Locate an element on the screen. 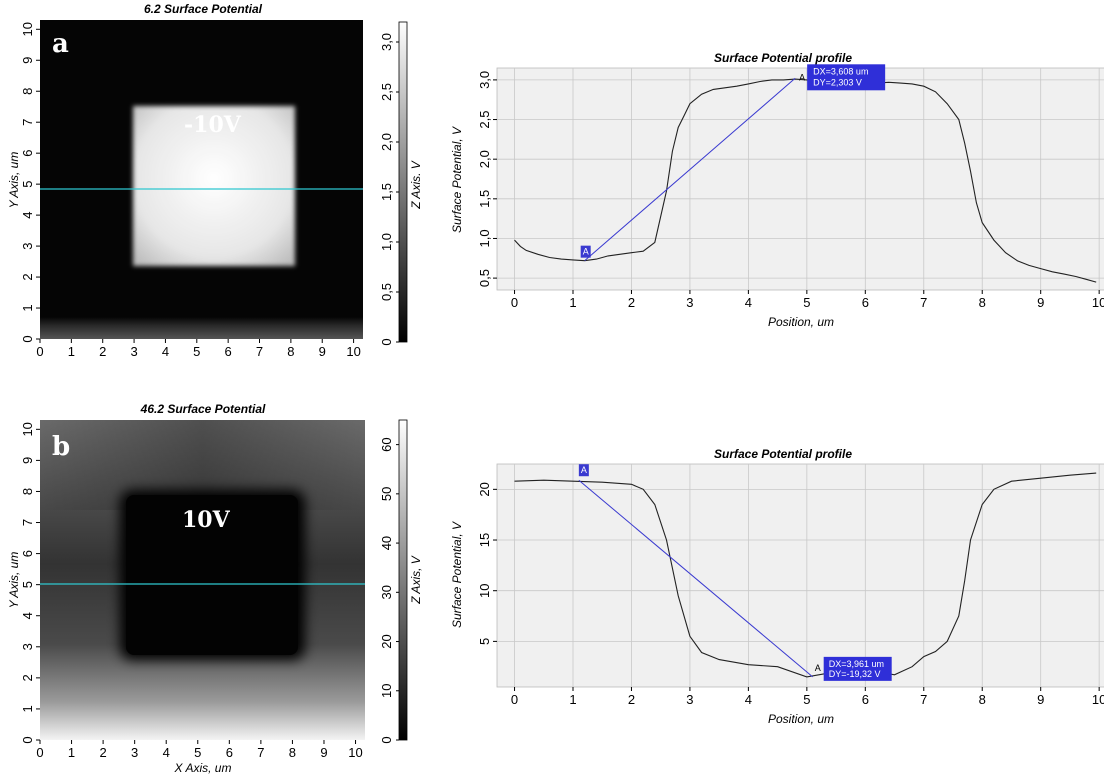 The height and width of the screenshot is (778, 1104). map-b-letter: b is located at coordinates (61, 447).